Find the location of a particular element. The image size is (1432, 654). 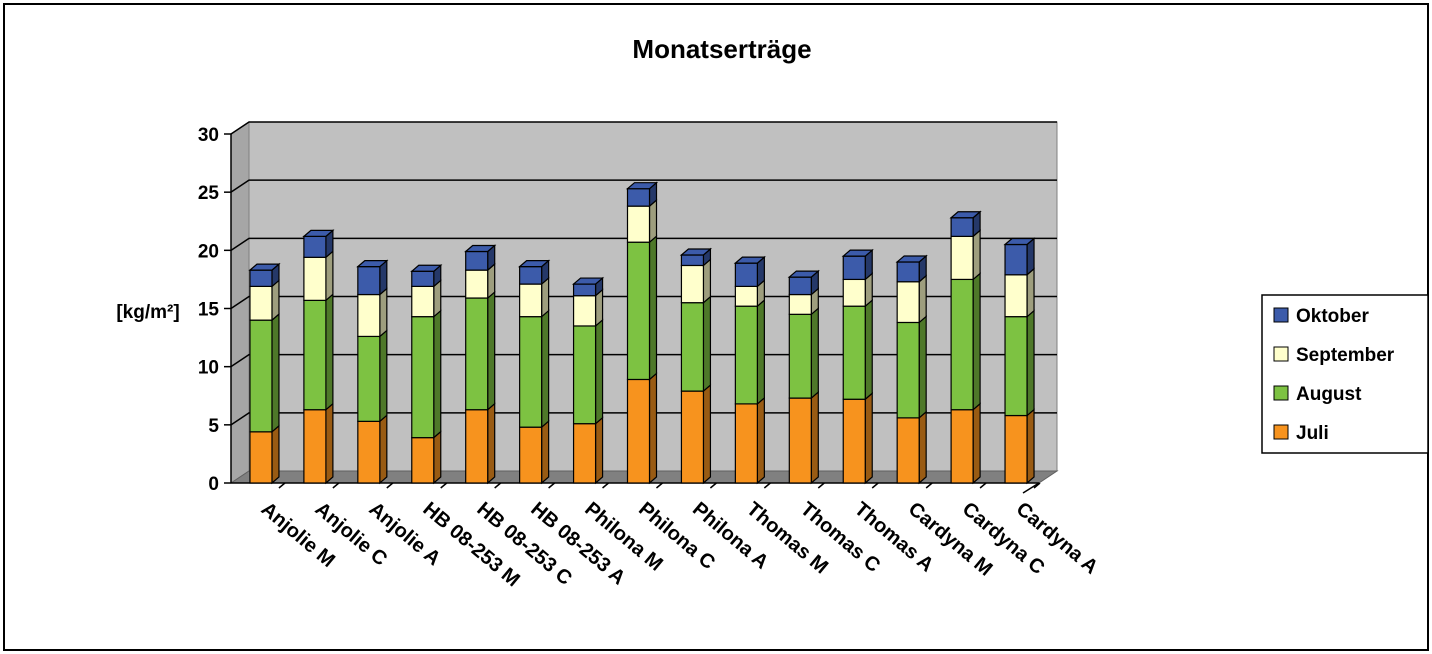

legend-item: Juli is located at coordinates (1301, 433).